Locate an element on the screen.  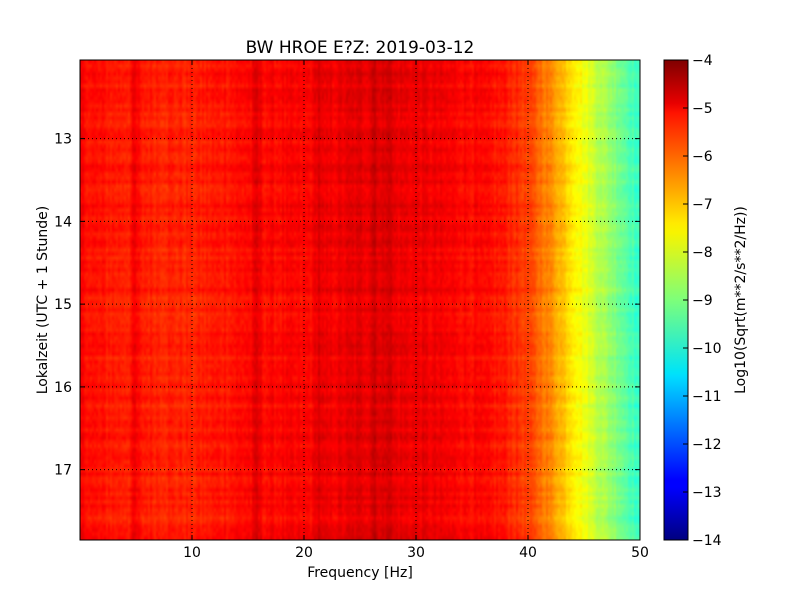
y-tick-label: 15 is located at coordinates (63, 305).